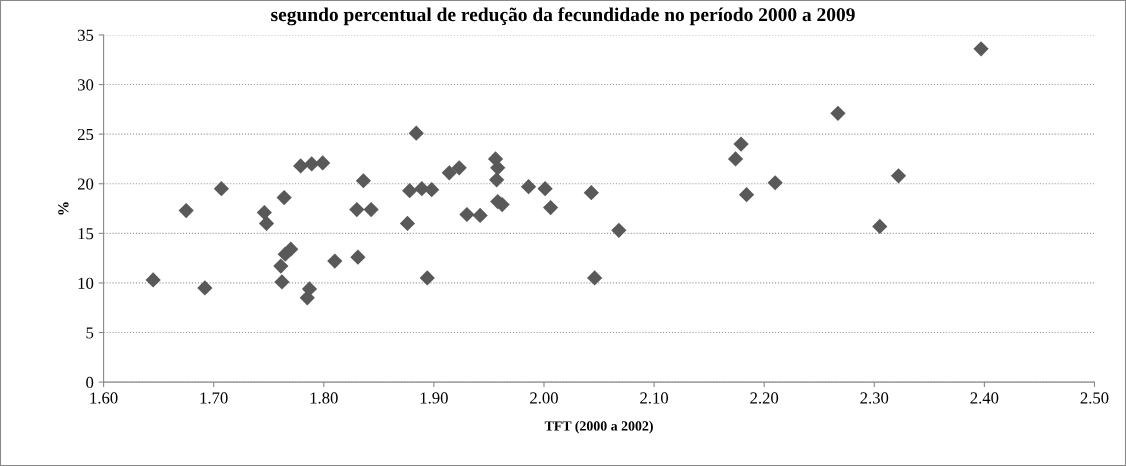 This screenshot has width=1126, height=466. What do you see at coordinates (434, 398) in the screenshot?
I see `x-tick-label: 1.90` at bounding box center [434, 398].